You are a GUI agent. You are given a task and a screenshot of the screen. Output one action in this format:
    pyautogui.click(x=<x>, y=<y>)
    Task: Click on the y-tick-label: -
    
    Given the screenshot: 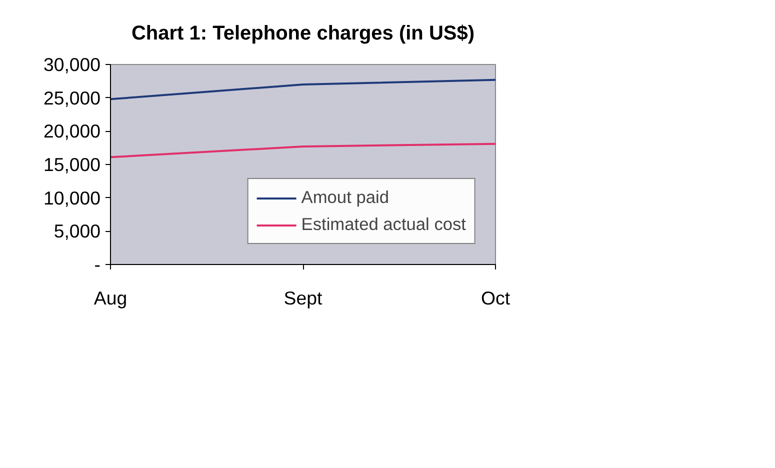 What is the action you would take?
    pyautogui.click(x=97, y=264)
    